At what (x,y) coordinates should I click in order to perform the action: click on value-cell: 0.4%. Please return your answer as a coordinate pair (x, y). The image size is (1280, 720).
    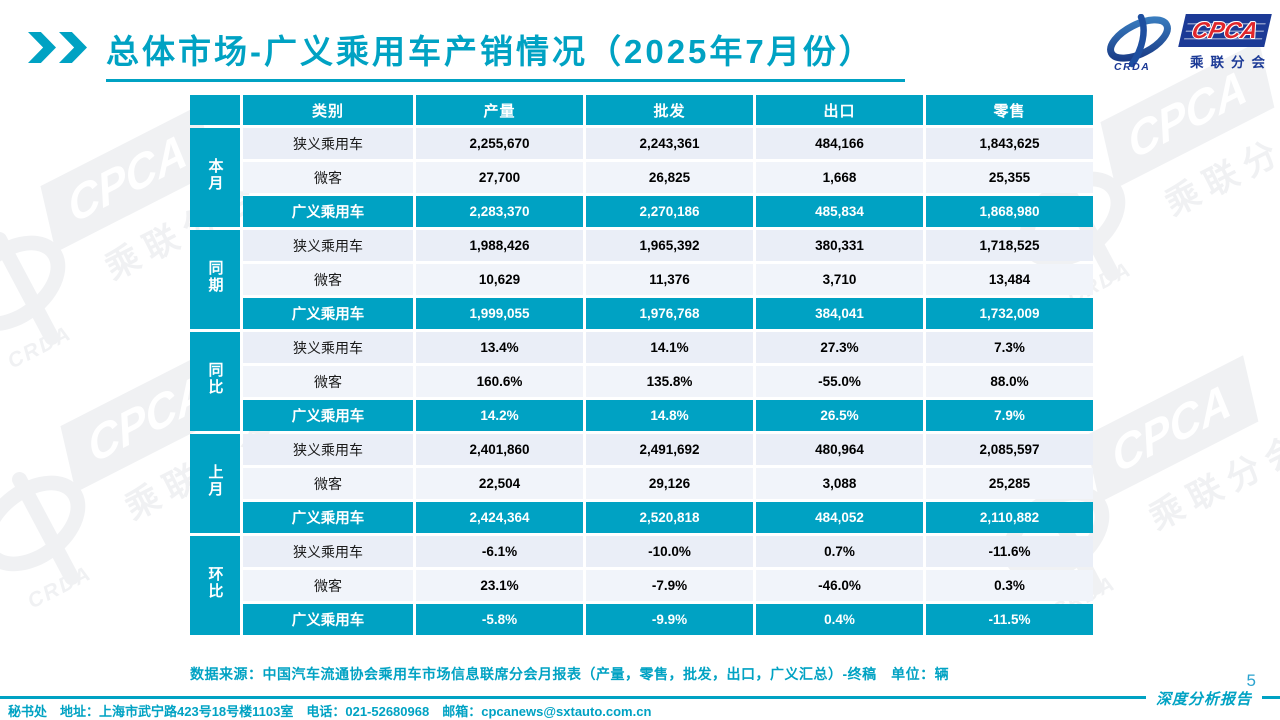
    Looking at the image, I should click on (839, 619).